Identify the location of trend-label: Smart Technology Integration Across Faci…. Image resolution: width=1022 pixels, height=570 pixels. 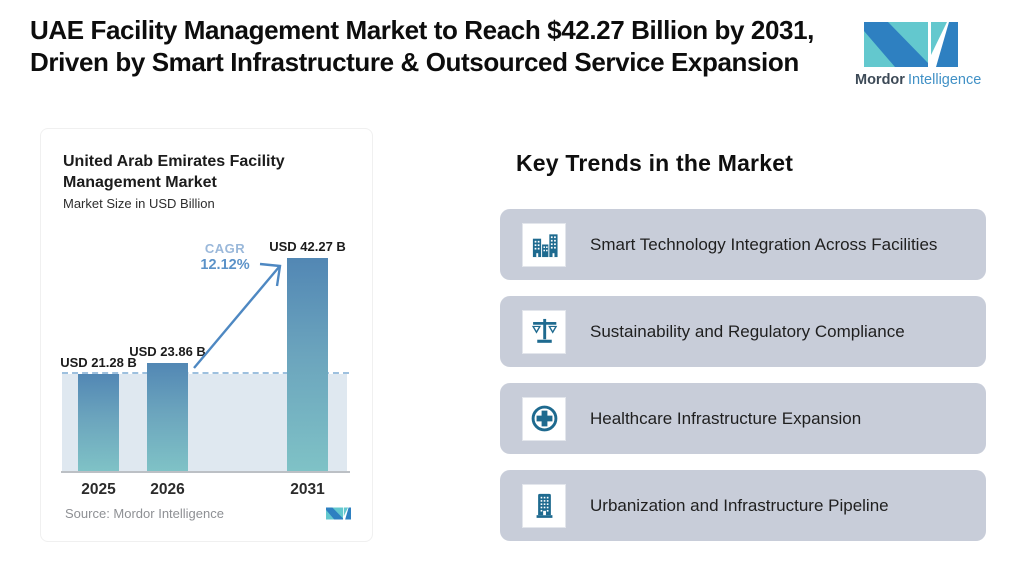
(764, 244).